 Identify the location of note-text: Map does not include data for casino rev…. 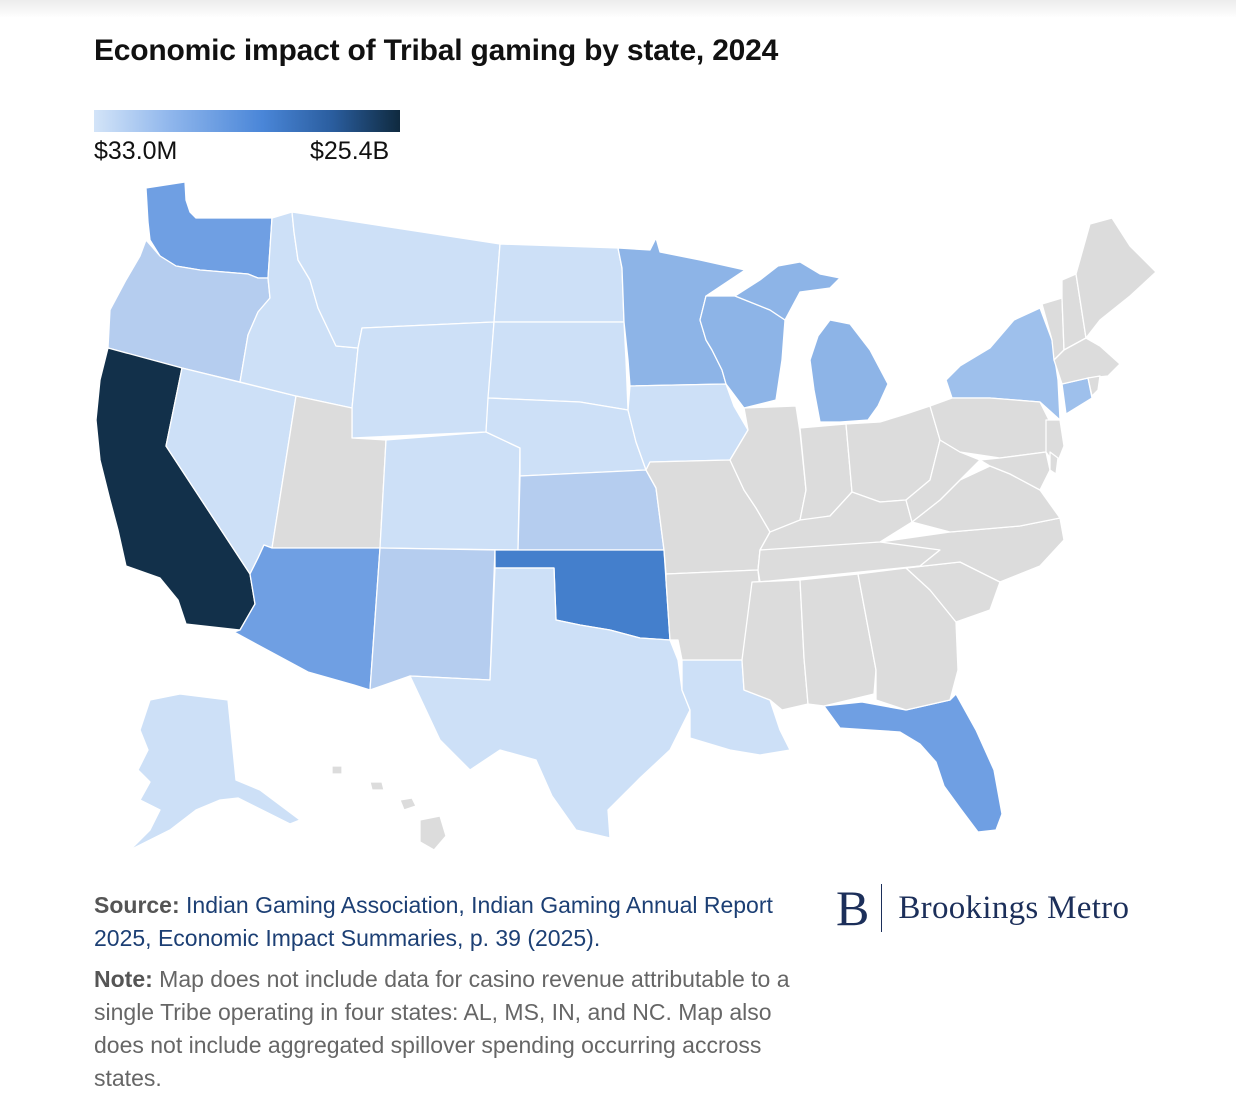
(442, 1028).